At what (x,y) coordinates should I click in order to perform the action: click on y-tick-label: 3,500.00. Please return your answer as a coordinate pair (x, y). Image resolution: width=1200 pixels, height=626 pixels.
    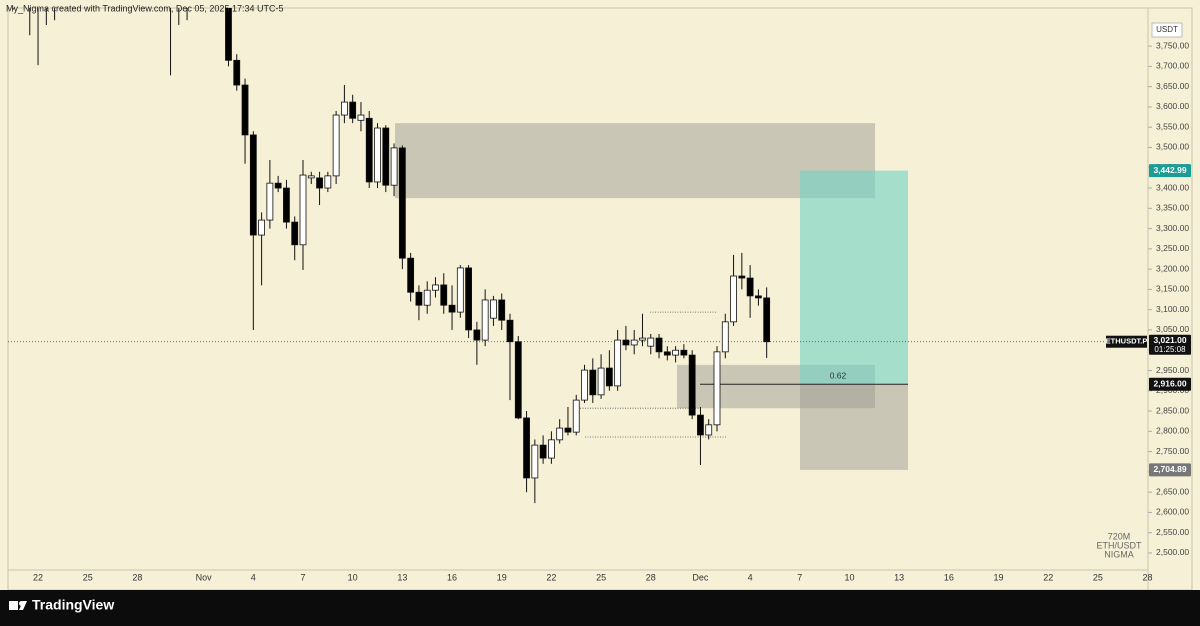
    Looking at the image, I should click on (1172, 147).